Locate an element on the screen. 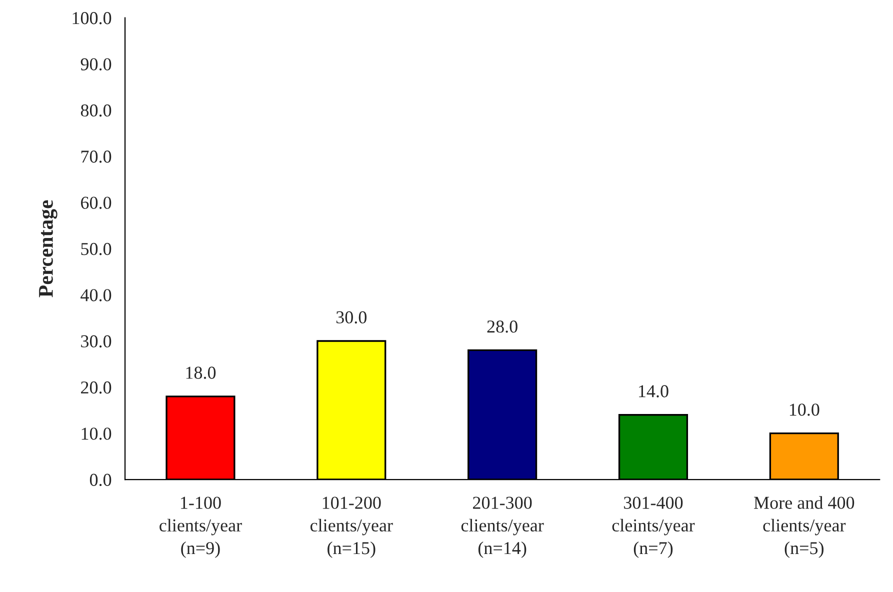  x-tick-label: 1-100 clients/year (n=9) is located at coordinates (201, 527).